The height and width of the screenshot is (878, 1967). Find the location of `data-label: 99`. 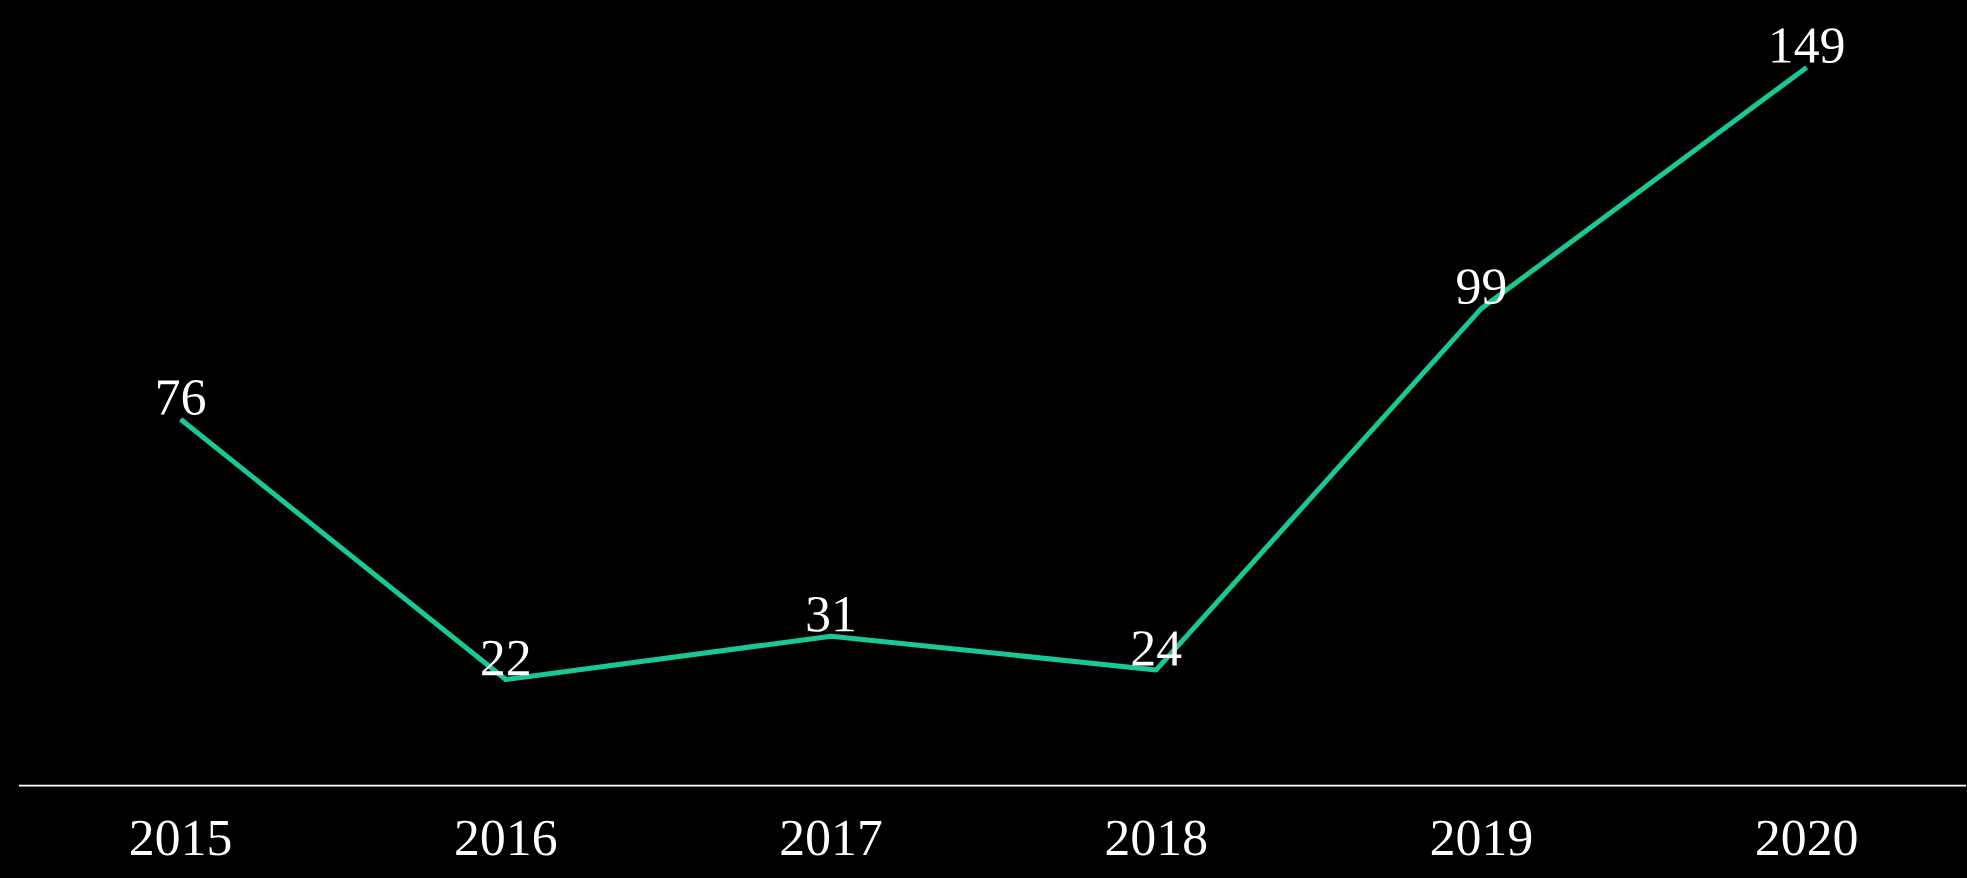

data-label: 99 is located at coordinates (1481, 286).